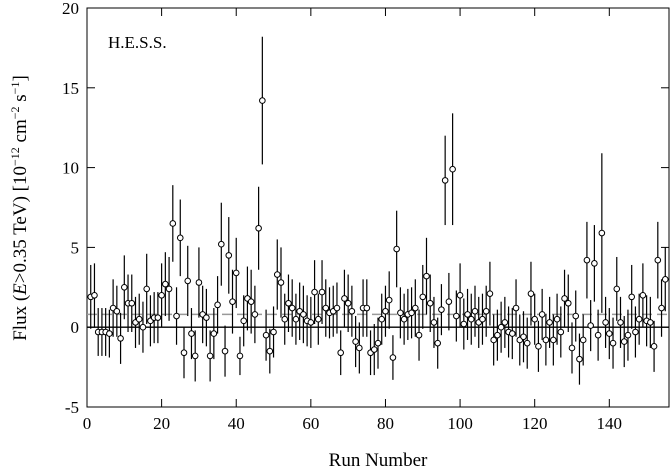 The width and height of the screenshot is (671, 474). Describe the element at coordinates (70, 9) in the screenshot. I see `y-tick-label: 20` at that location.